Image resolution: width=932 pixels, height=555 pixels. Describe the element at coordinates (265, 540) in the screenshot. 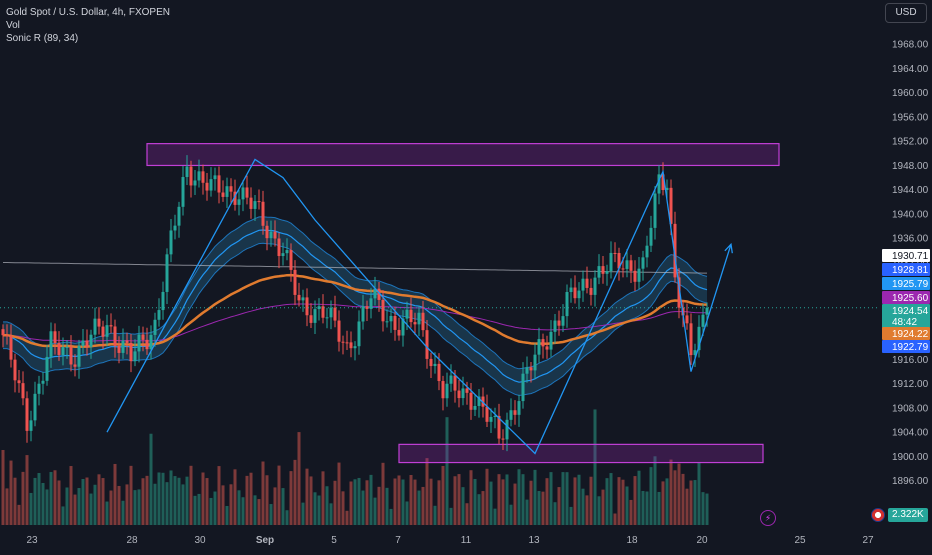

I see `time-tick-label: Sep` at that location.